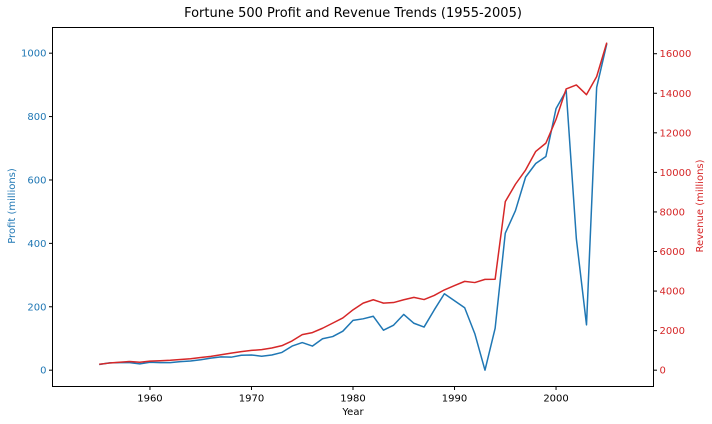  What do you see at coordinates (12, 206) in the screenshot?
I see `left-y-axis-label: Profit (millions)` at bounding box center [12, 206].